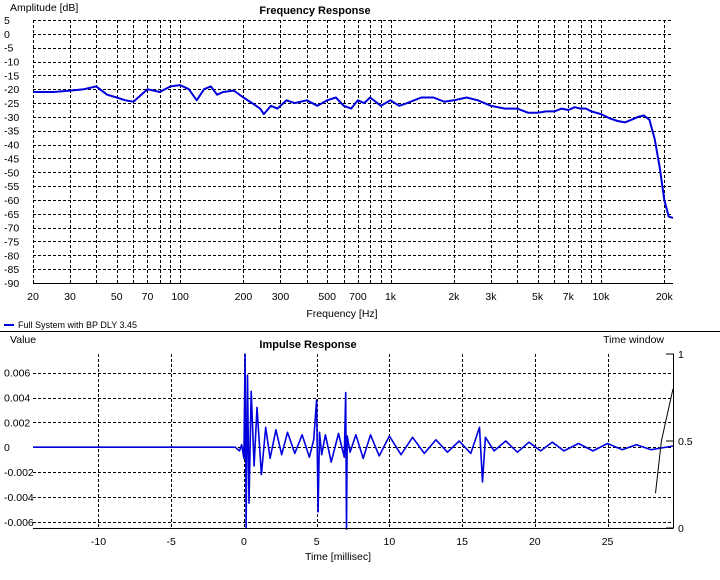 This screenshot has height=580, width=720. I want to click on fr-y-tick-label: -25, so click(11, 104).